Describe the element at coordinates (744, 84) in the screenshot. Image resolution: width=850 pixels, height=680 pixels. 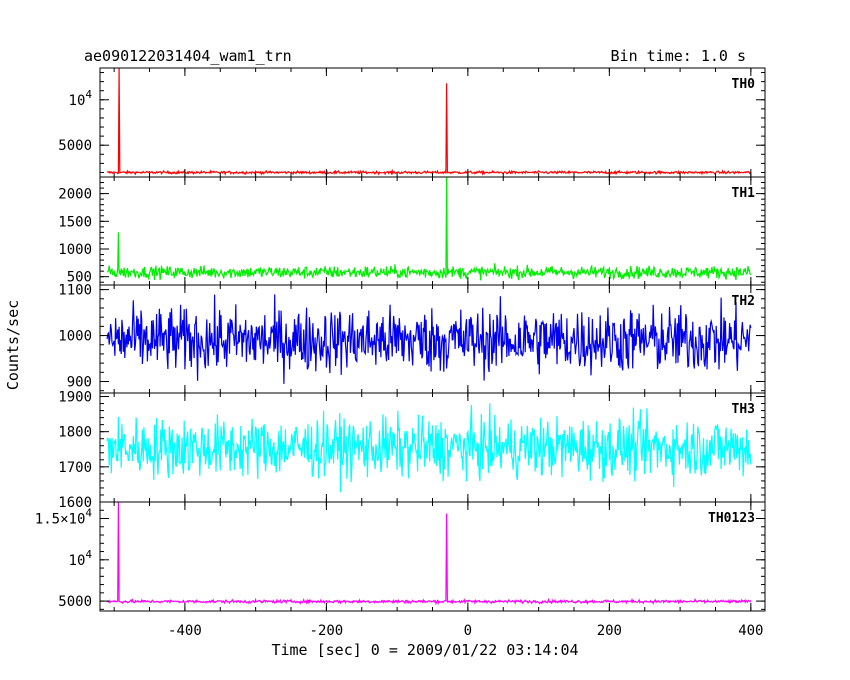
I see `panel-label-th0: TH0` at that location.